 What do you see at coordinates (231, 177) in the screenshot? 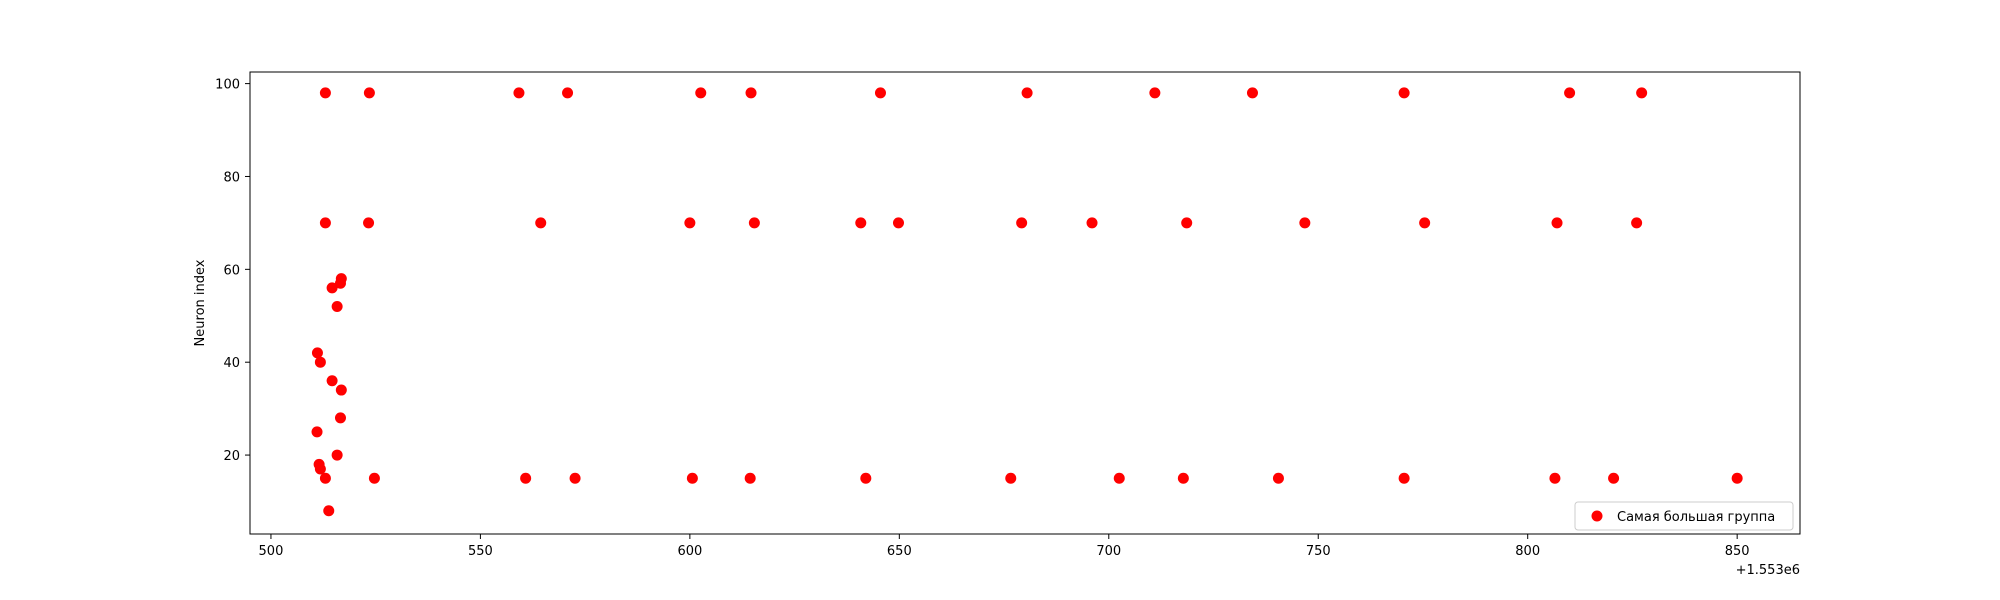
I see `y-tick-label: 80` at bounding box center [231, 177].